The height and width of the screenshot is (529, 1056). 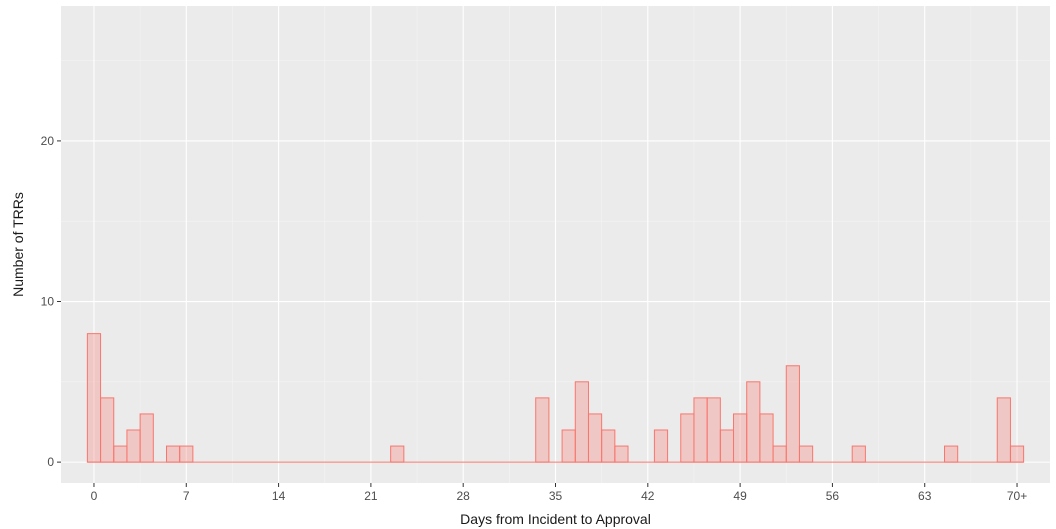 What do you see at coordinates (279, 496) in the screenshot?
I see `x-tick-label: 14` at bounding box center [279, 496].